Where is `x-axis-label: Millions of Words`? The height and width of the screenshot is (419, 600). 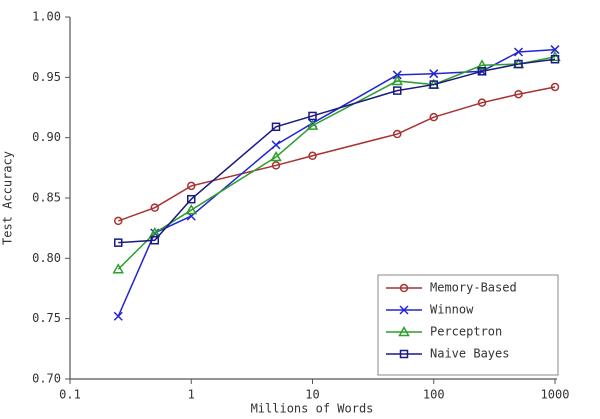 x-axis-label: Millions of Words is located at coordinates (312, 409).